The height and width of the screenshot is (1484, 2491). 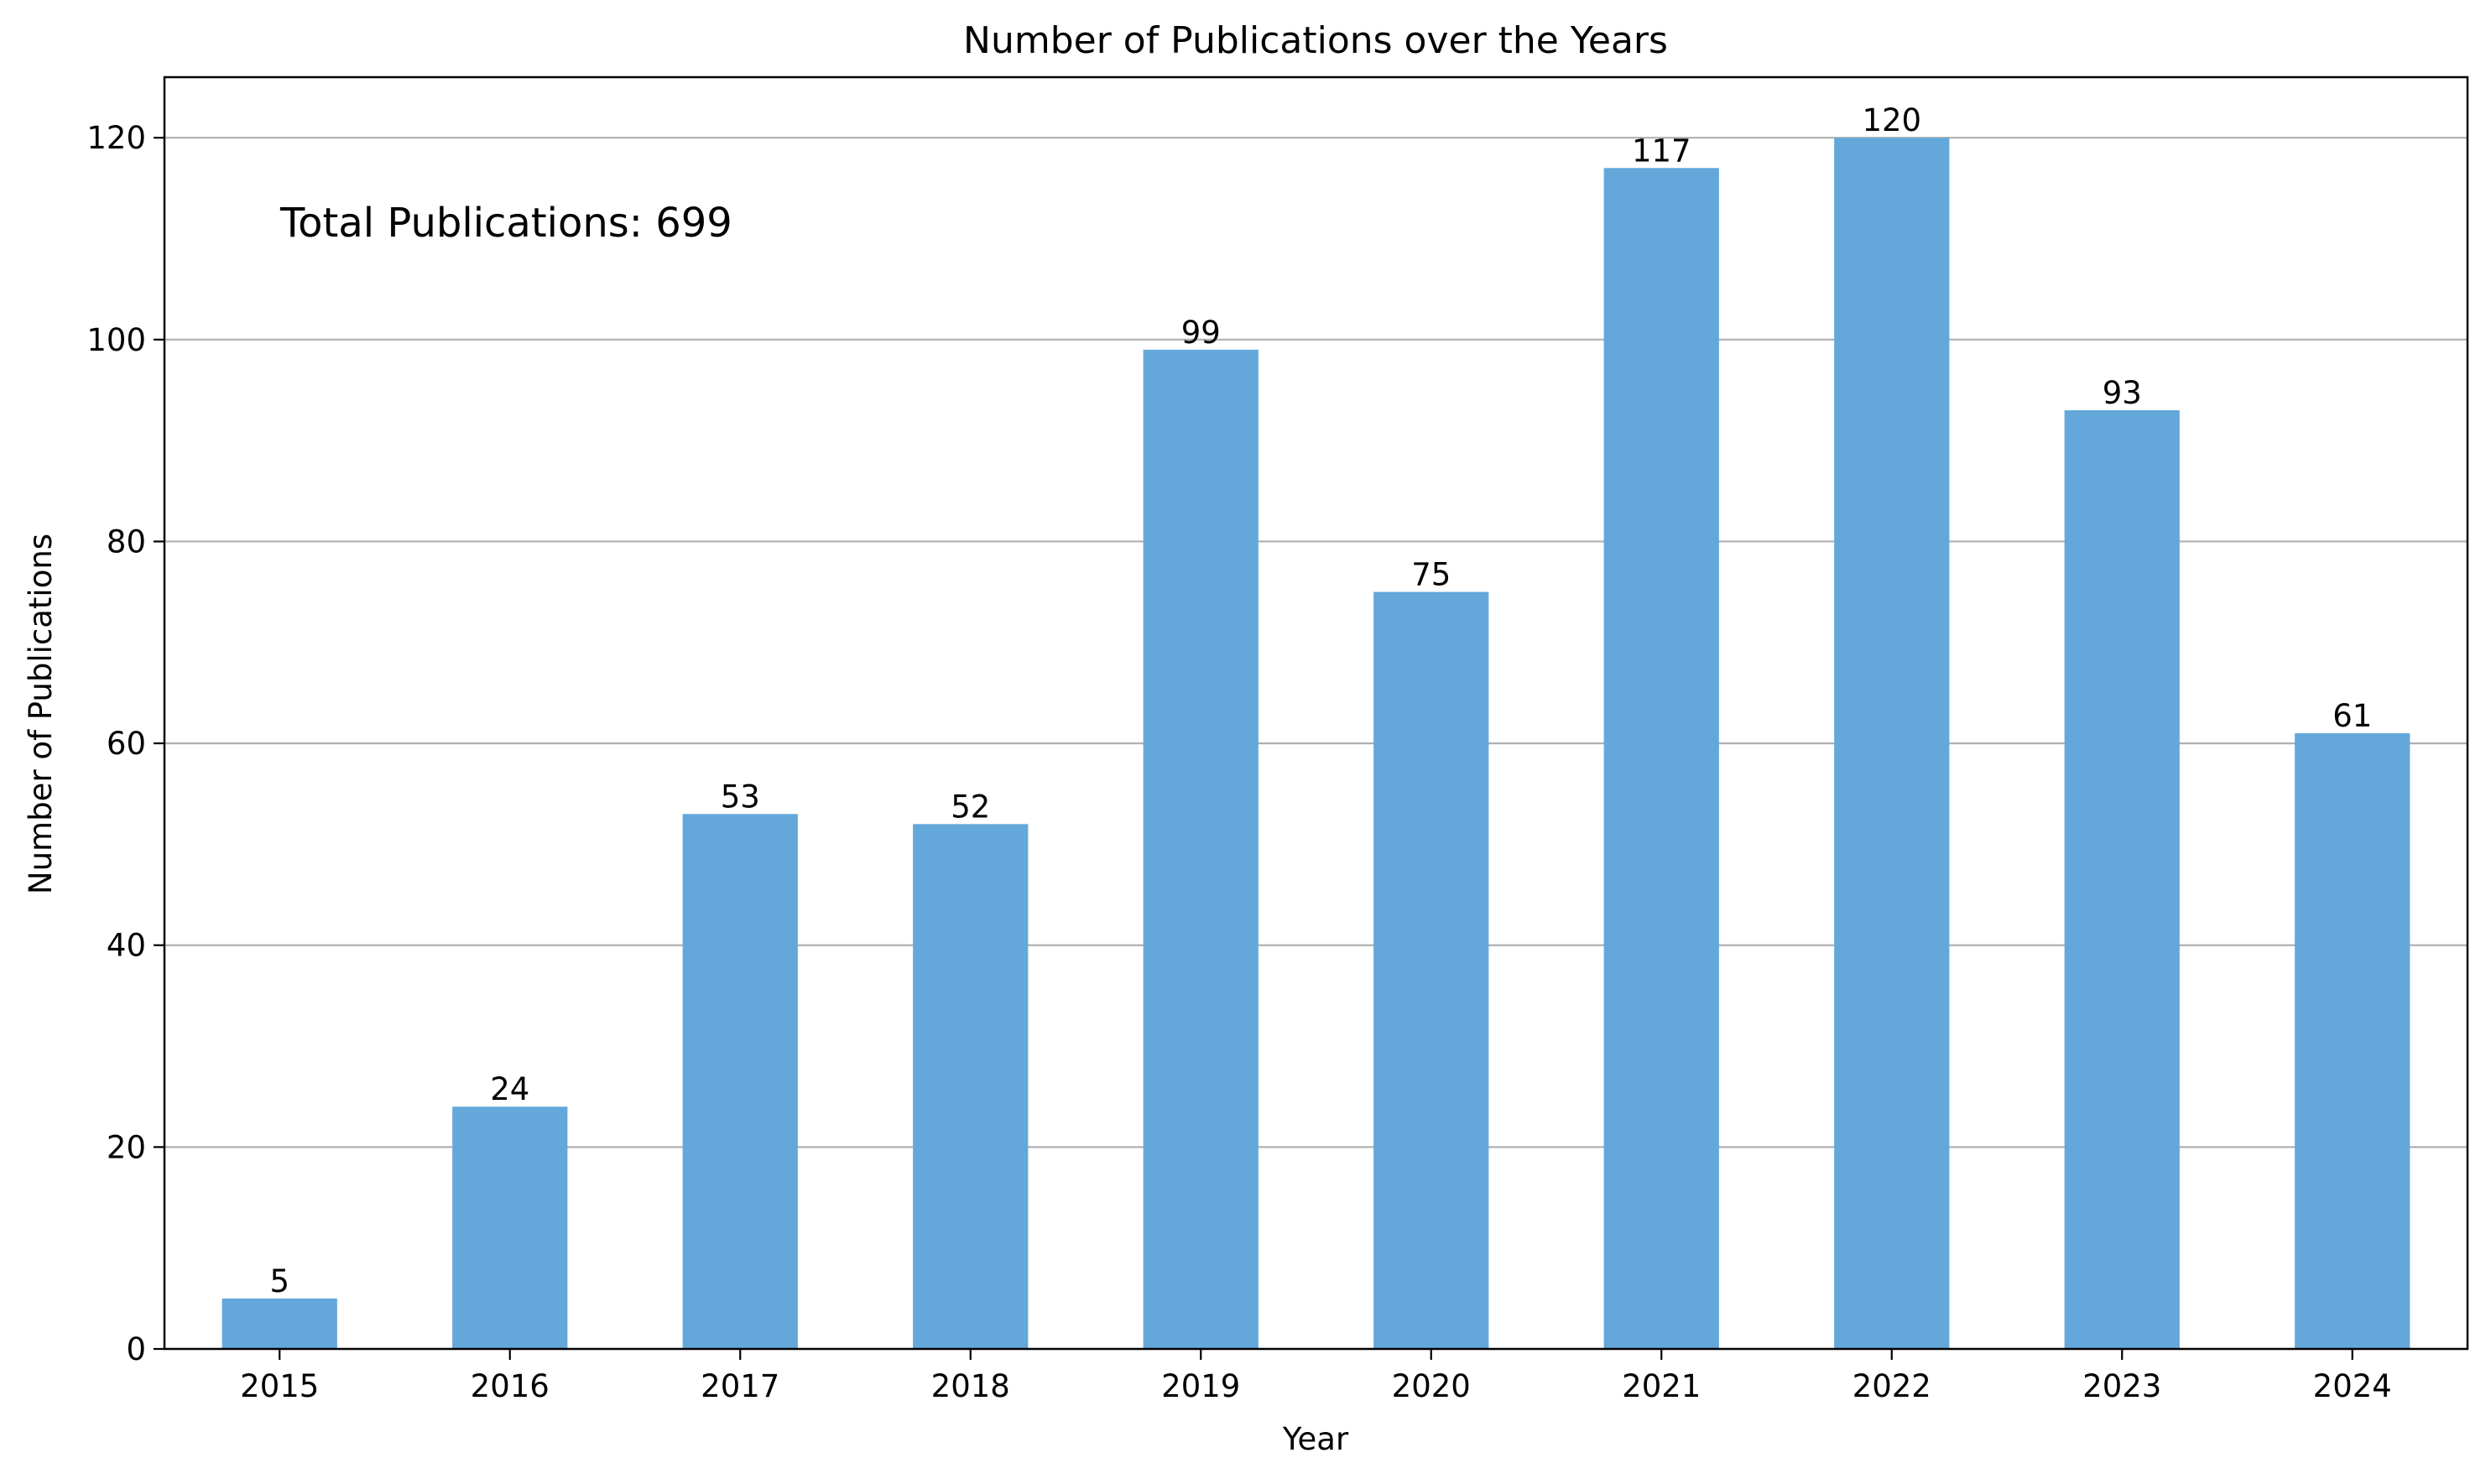 What do you see at coordinates (510, 1386) in the screenshot?
I see `x-tick-label-2016: 2016` at bounding box center [510, 1386].